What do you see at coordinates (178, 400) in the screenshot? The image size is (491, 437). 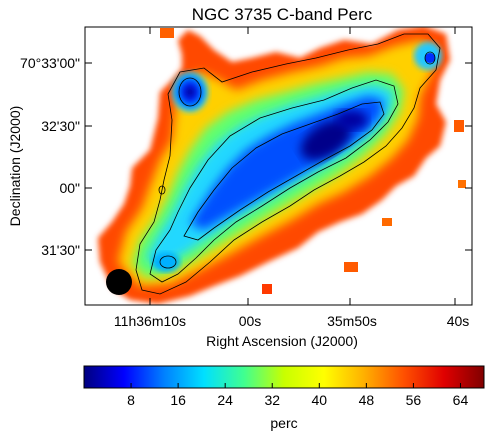 I see `colorbar-tick-label: 16` at bounding box center [178, 400].